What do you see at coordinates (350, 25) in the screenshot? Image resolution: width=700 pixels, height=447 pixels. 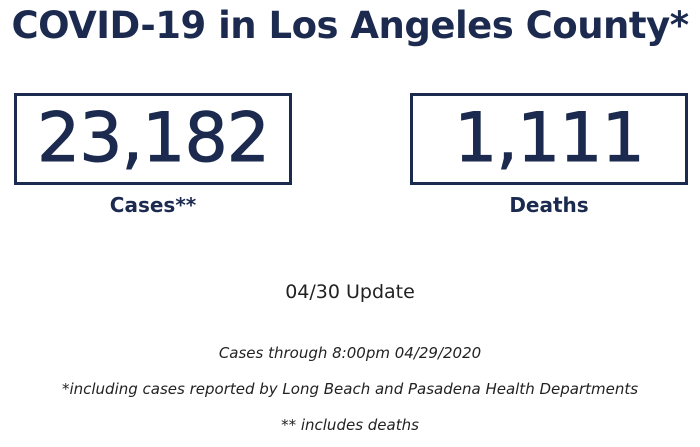 I see `page-title: COVID-19 in Los Angeles County*` at bounding box center [350, 25].